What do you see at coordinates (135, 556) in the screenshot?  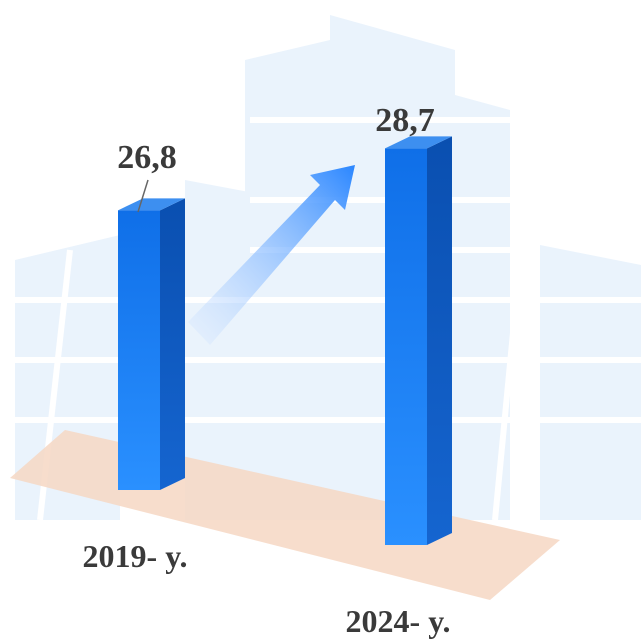 I see `category-label: 2019- y.` at bounding box center [135, 556].